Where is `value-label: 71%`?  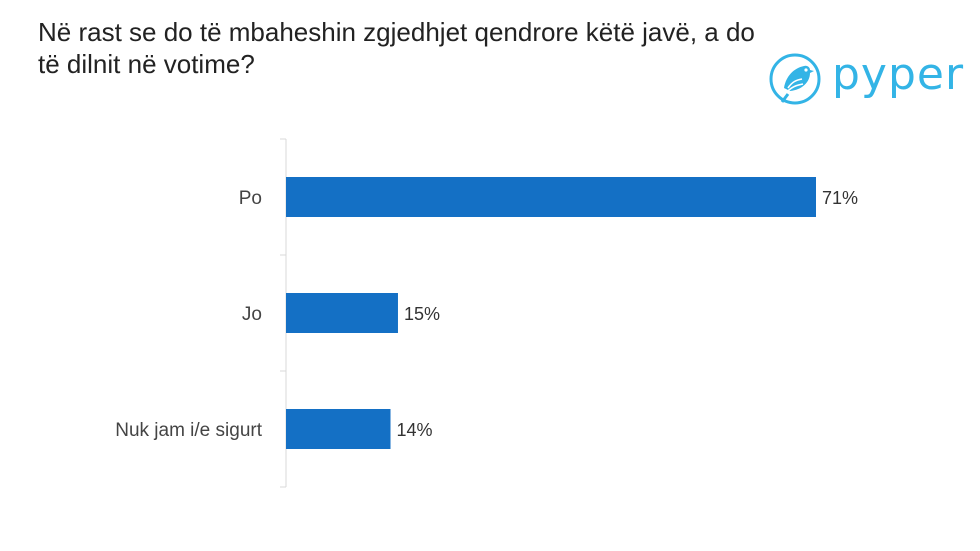
value-label: 71% is located at coordinates (840, 198).